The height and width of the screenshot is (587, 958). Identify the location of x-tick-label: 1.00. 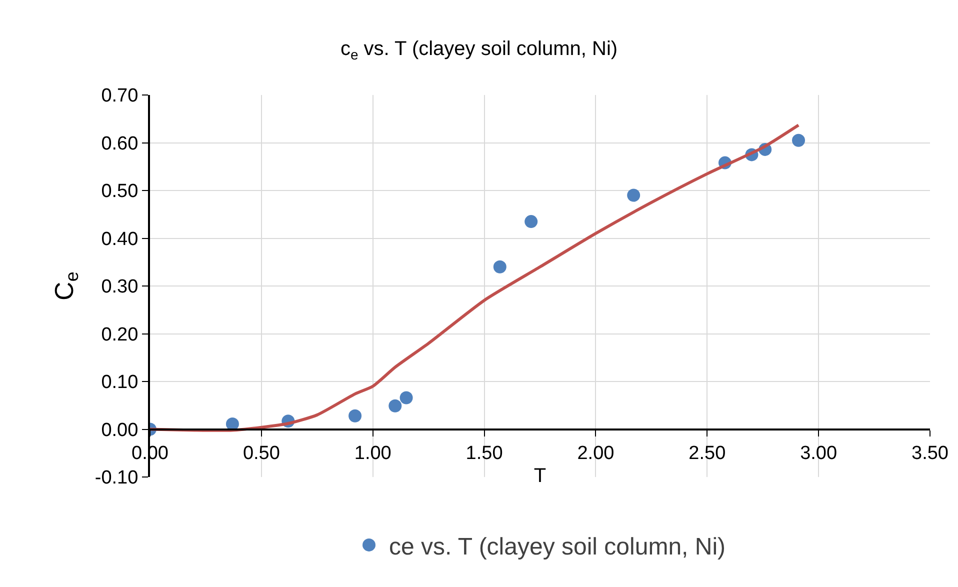
(373, 453).